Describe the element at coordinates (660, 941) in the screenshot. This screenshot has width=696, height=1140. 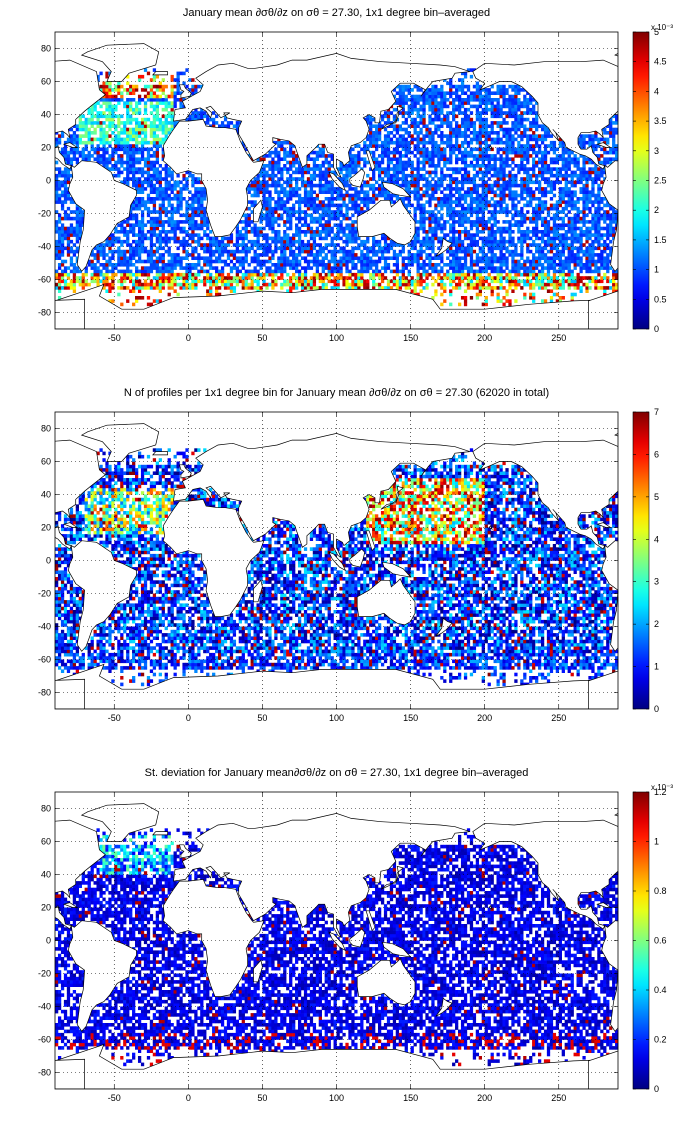
I see `colorbar-tick-label: 0.6` at that location.